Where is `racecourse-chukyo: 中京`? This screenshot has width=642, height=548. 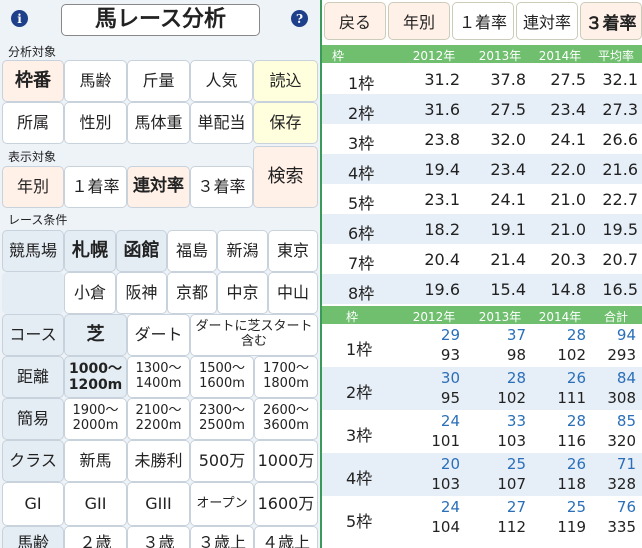
racecourse-chukyo: 中京 is located at coordinates (242, 293).